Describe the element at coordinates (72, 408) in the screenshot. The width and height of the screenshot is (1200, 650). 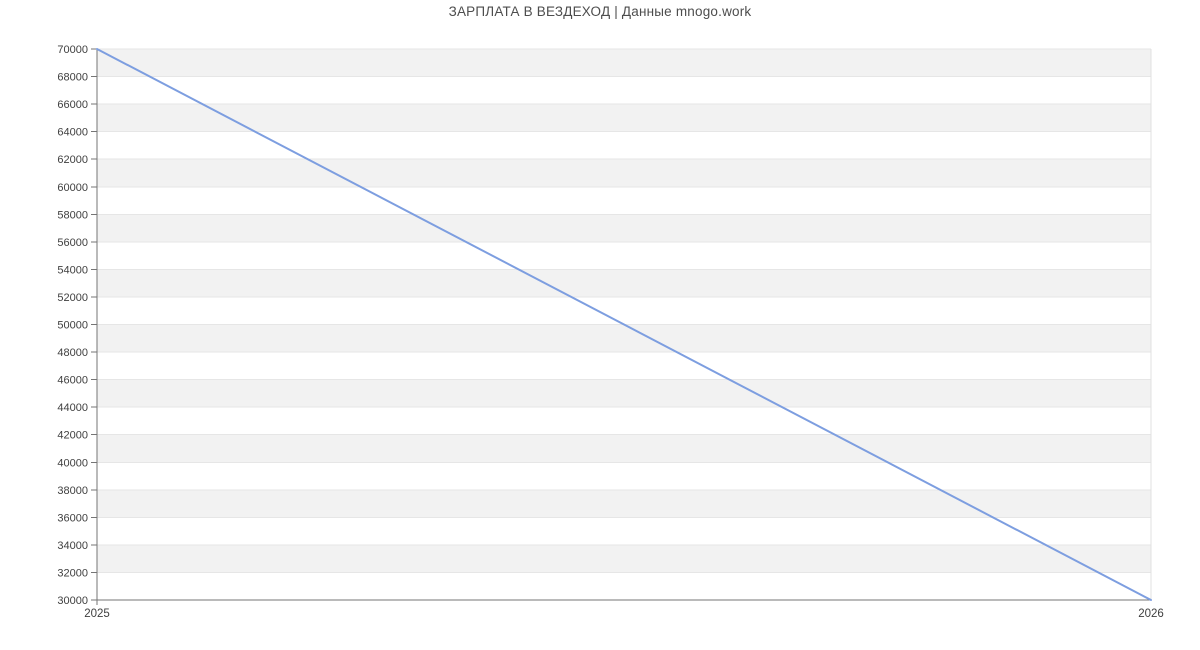
I see `y-tick-label: 44000` at that location.